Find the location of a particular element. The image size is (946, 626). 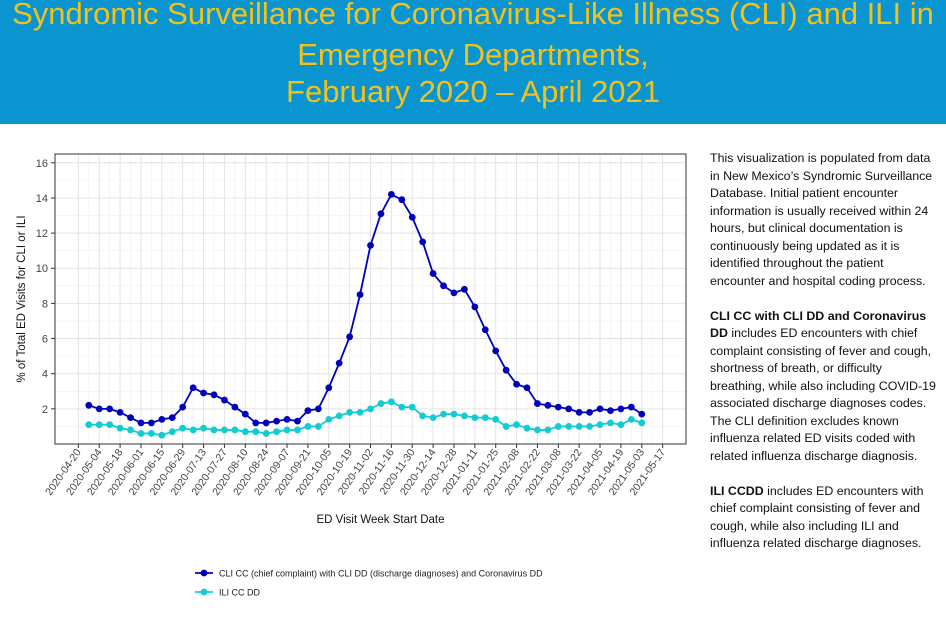

y-tick-label: 4 is located at coordinates (45, 375).